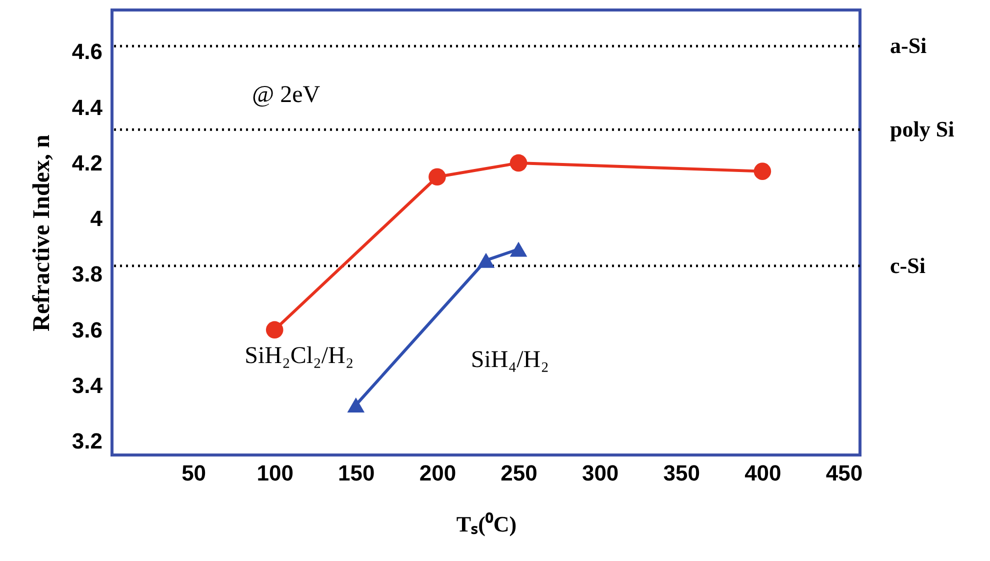  I want to click on x-tick-label: 100, so click(275, 473).